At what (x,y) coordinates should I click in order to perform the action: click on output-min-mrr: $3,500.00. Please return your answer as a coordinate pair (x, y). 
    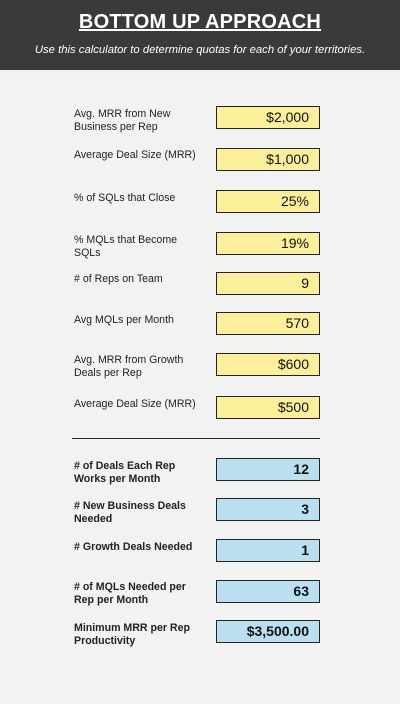
    Looking at the image, I should click on (268, 631).